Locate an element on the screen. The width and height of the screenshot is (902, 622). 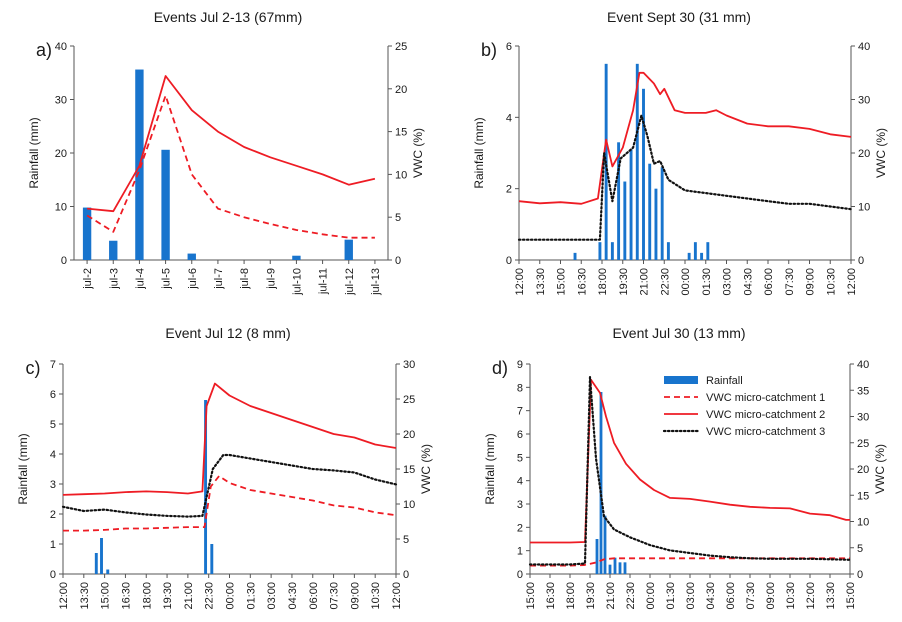
x-tick-label: jul-13 is located at coordinates (376, 282).